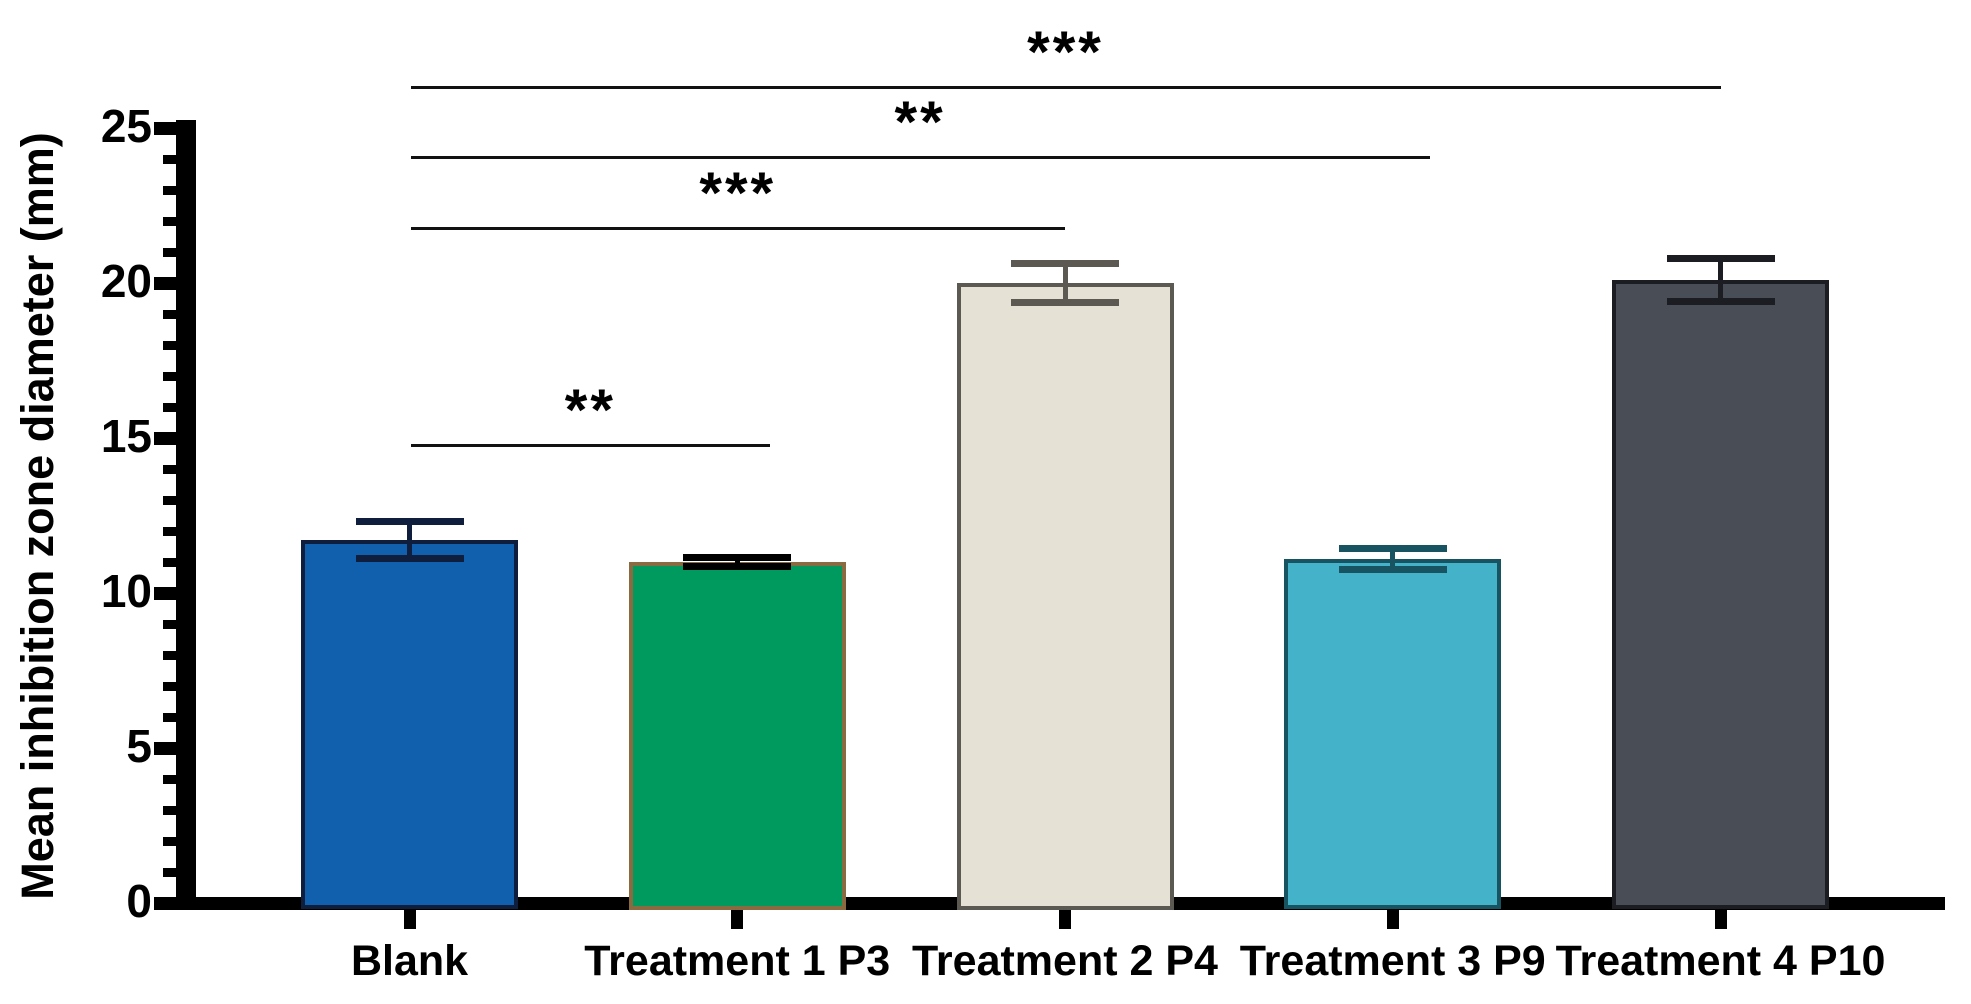  Describe the element at coordinates (126, 436) in the screenshot. I see `y-axis-tick-label: 15` at that location.